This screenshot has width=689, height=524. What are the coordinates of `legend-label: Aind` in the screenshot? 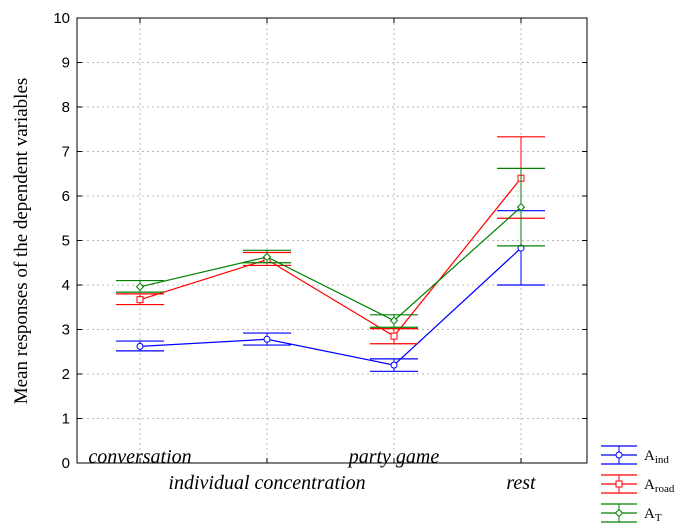 It's located at (656, 457).